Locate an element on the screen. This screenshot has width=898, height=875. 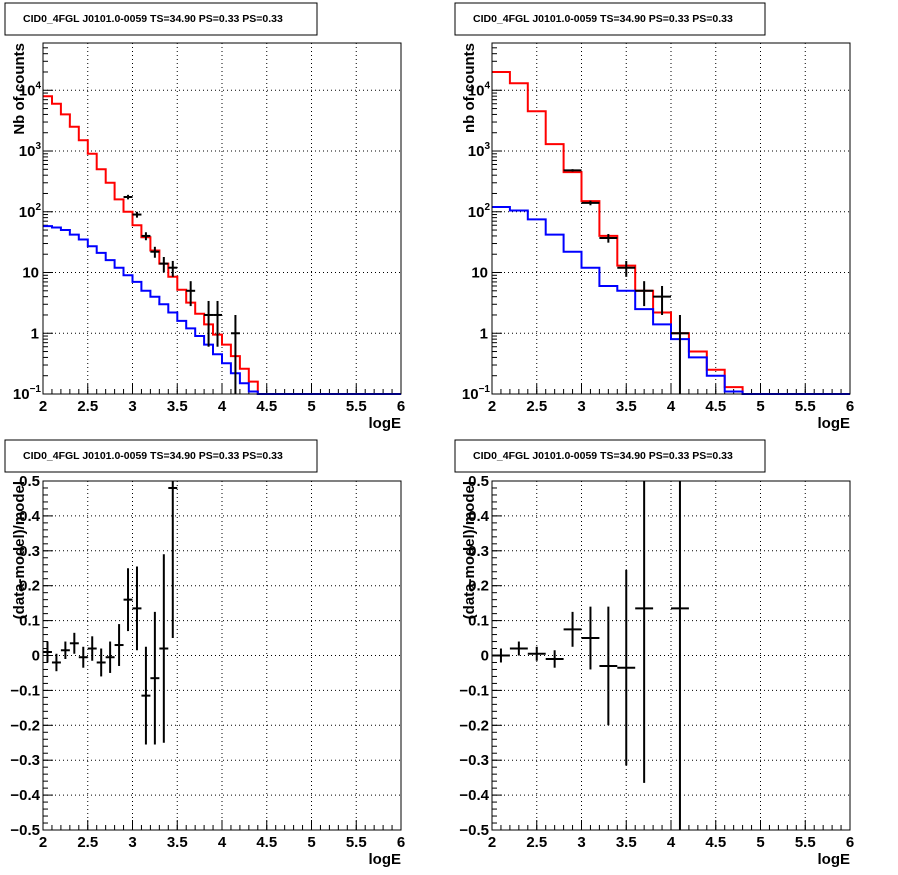
y-tick-label: −0.2 is located at coordinates (25, 725).